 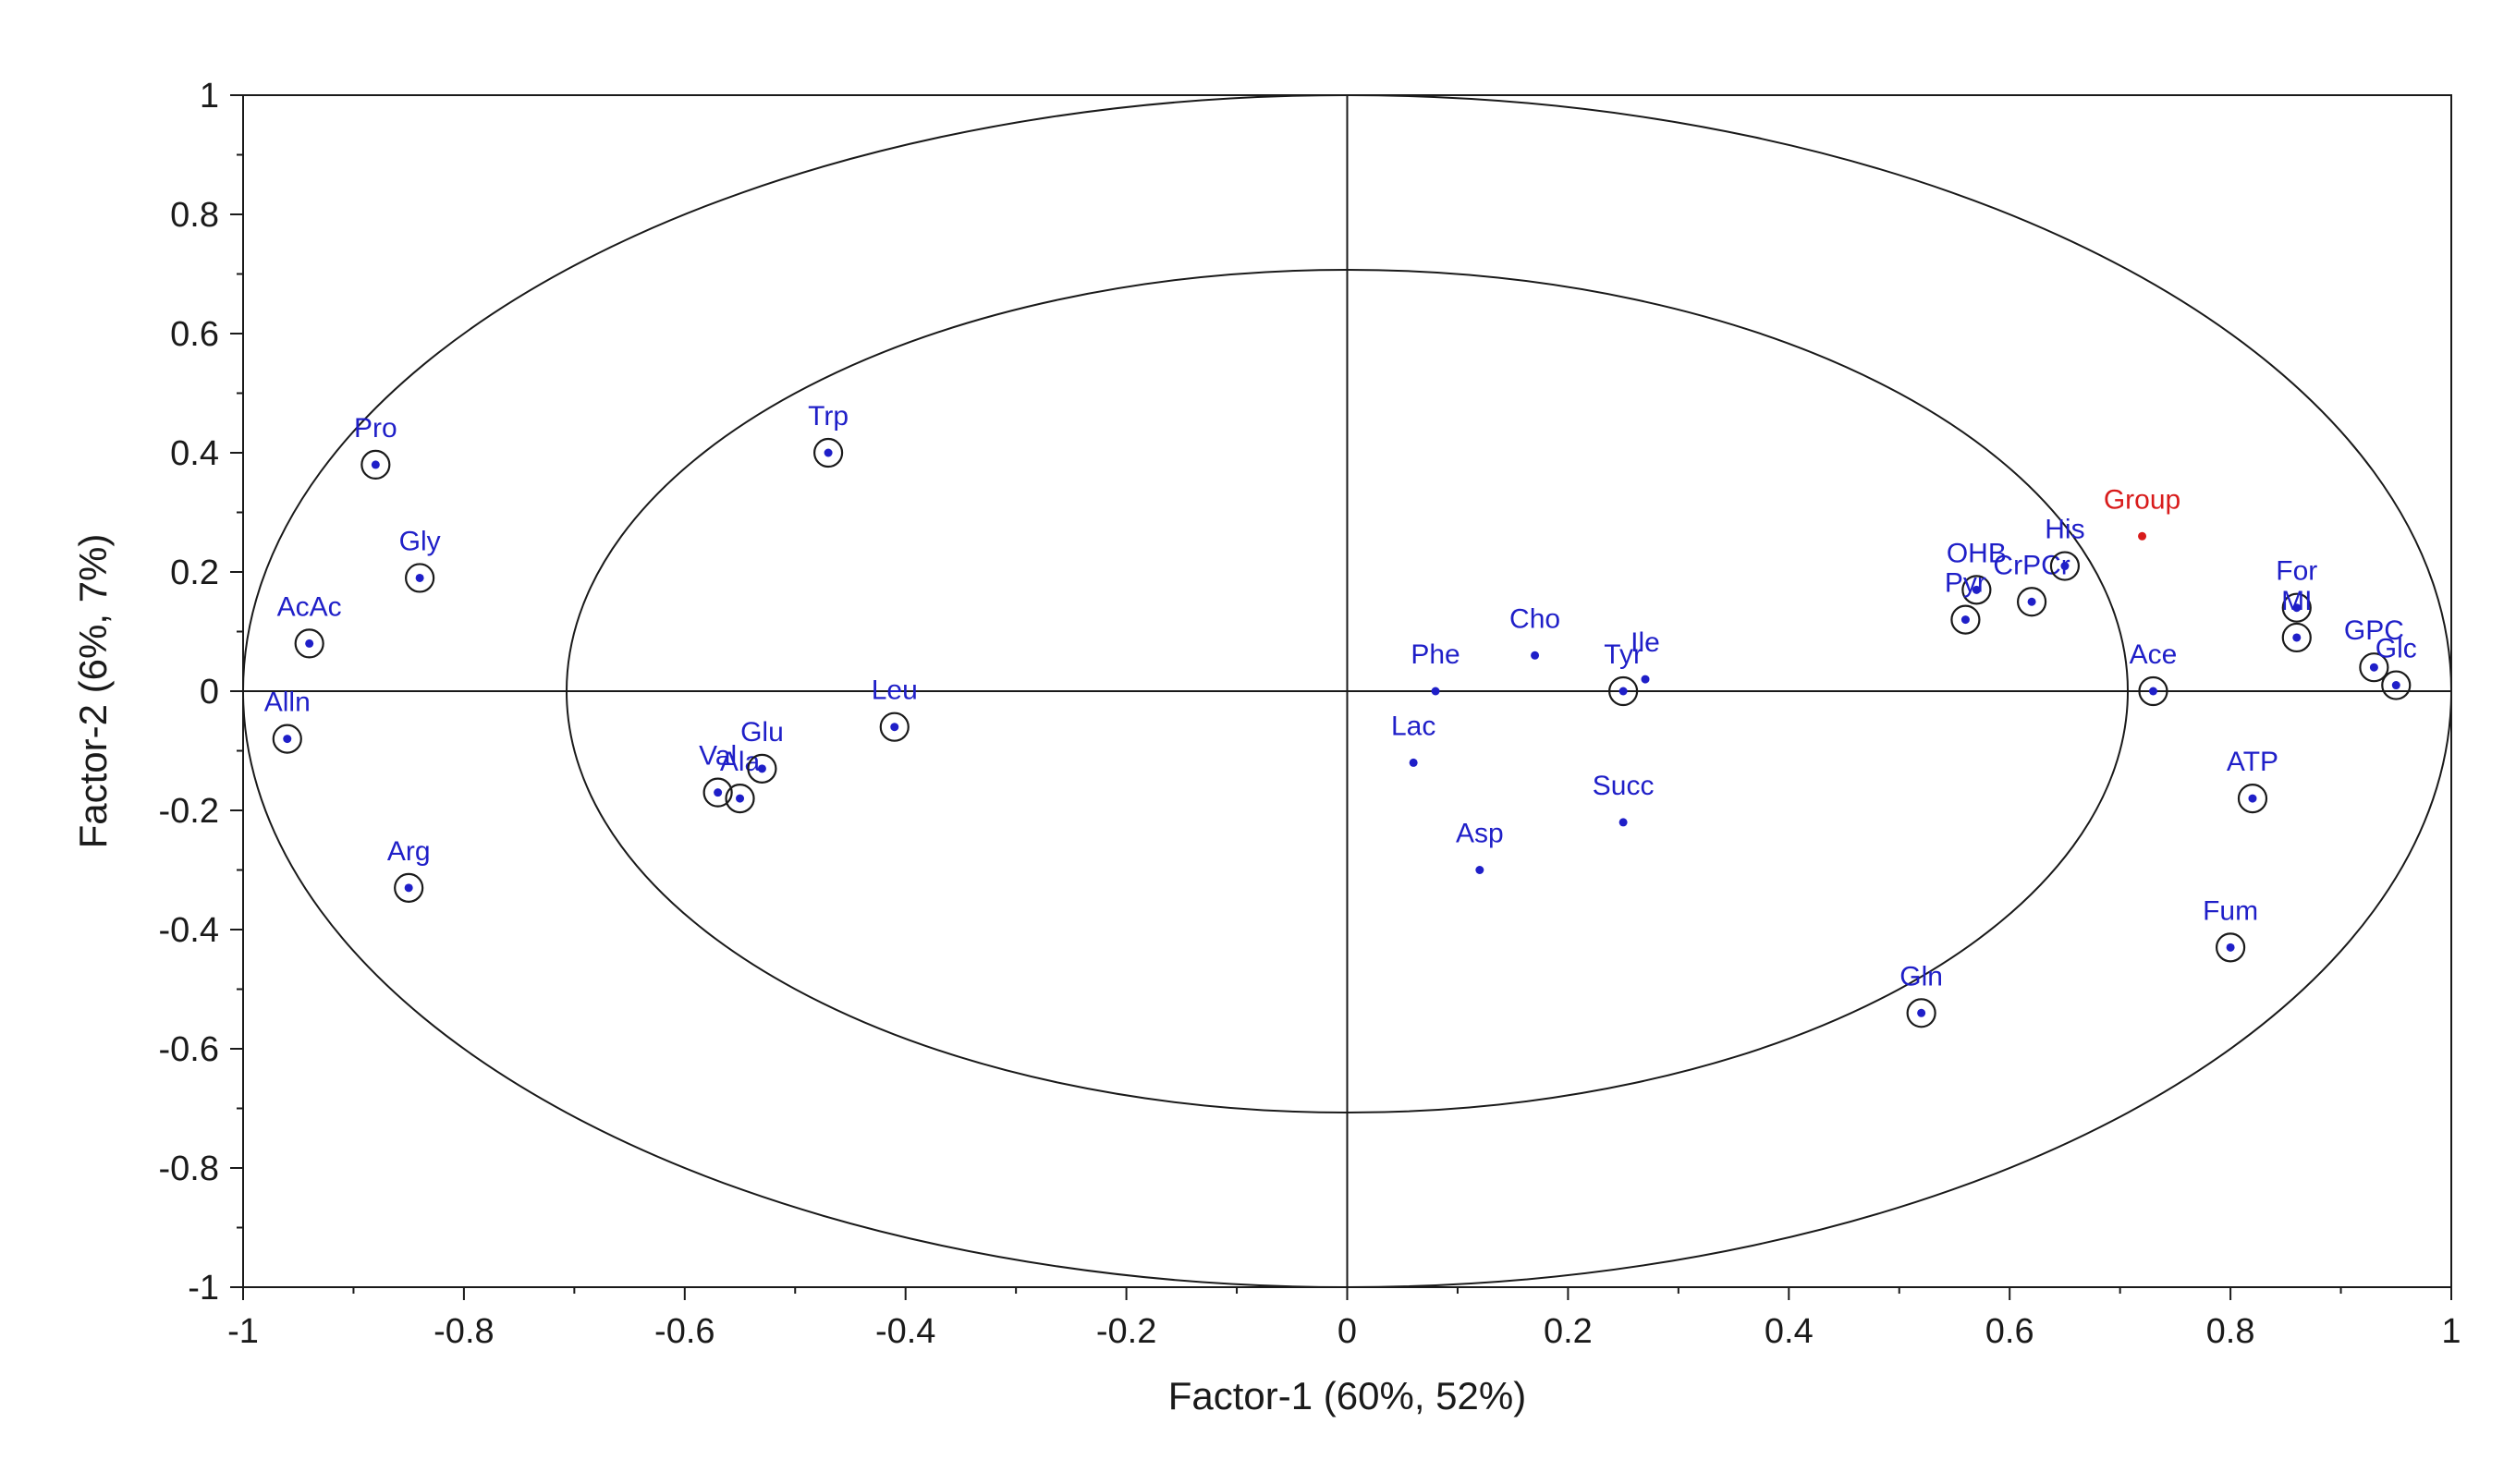 I want to click on point-label: Ace, so click(x=2154, y=654).